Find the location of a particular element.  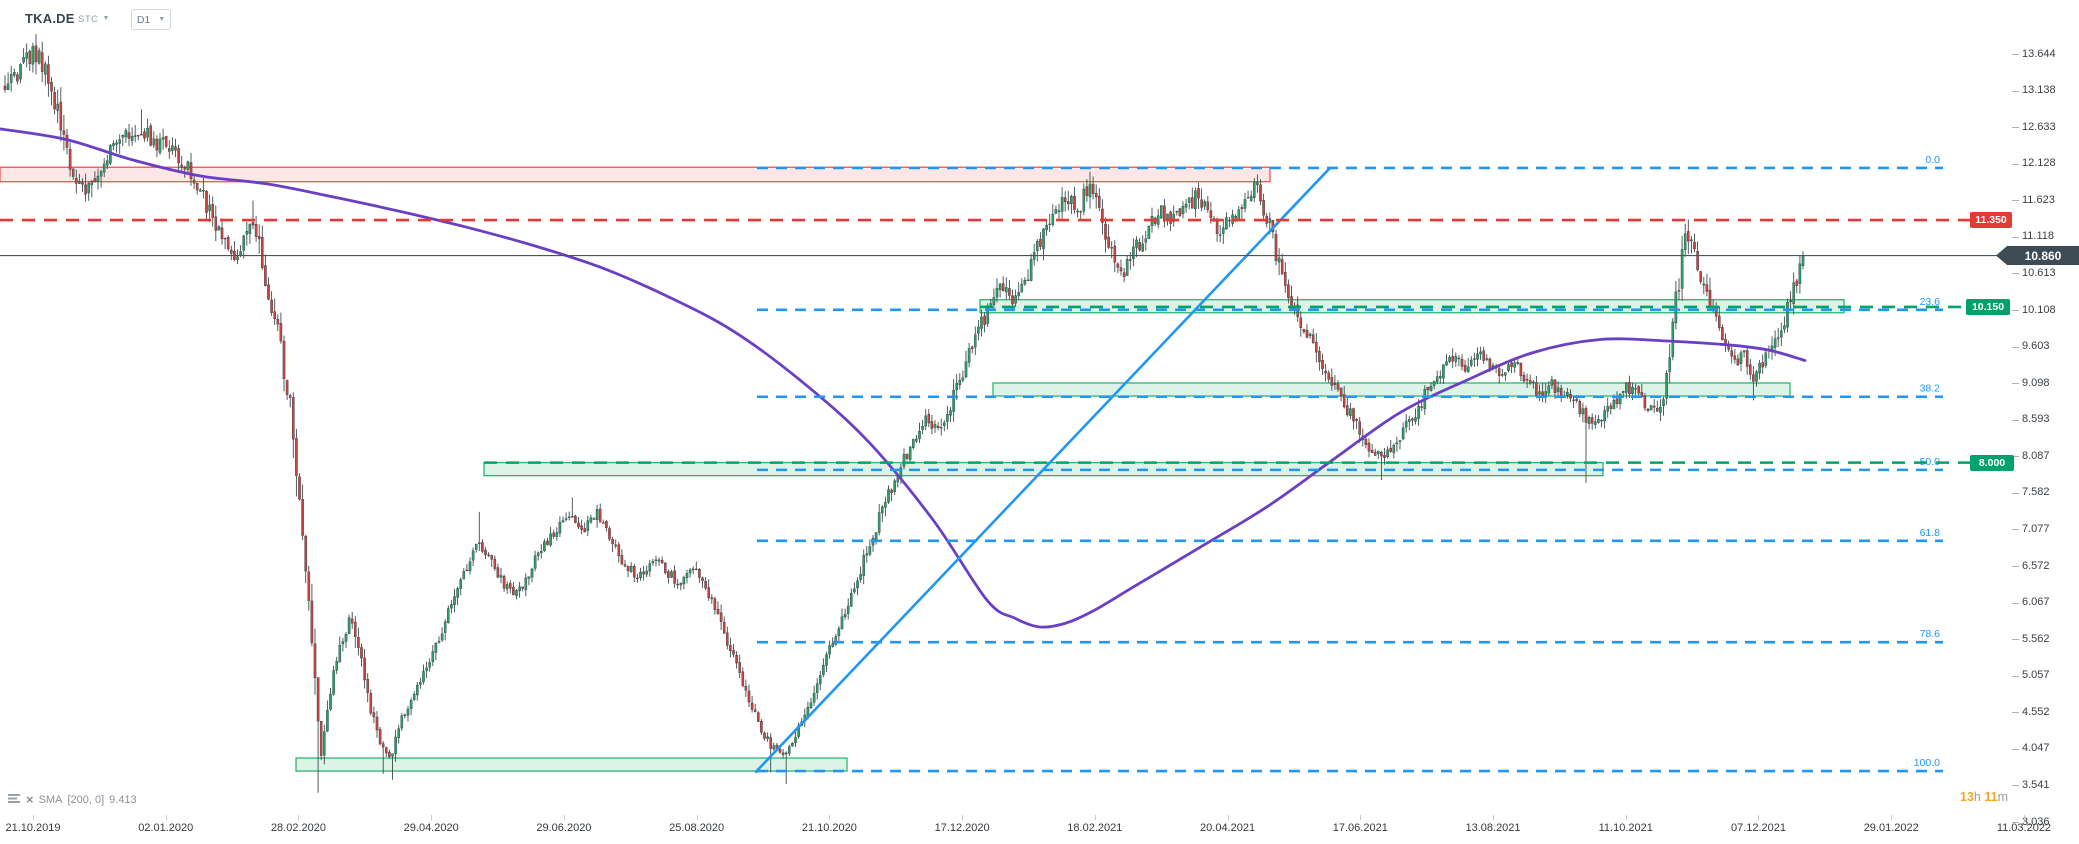

date-tick-label: 21.10.2020 is located at coordinates (829, 828).